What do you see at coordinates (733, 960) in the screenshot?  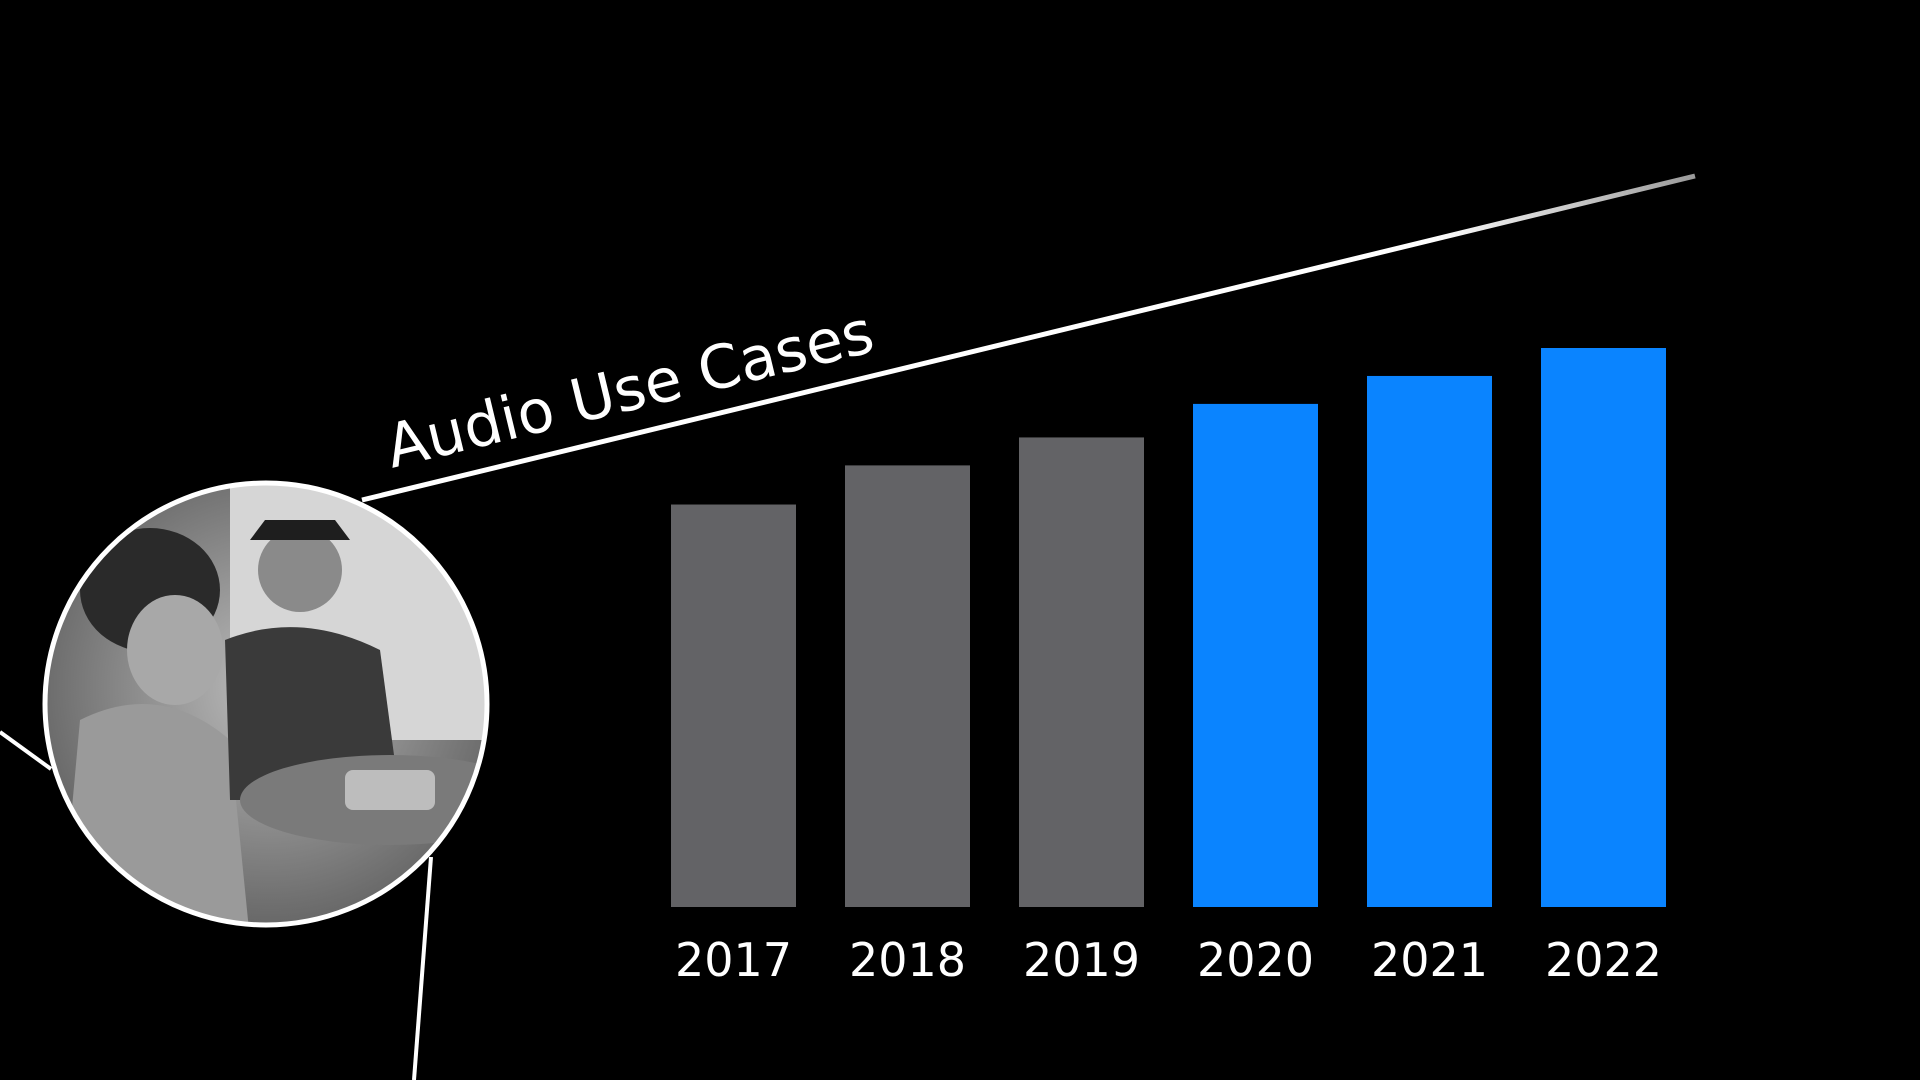 I see `x-tick-label: 2017` at bounding box center [733, 960].